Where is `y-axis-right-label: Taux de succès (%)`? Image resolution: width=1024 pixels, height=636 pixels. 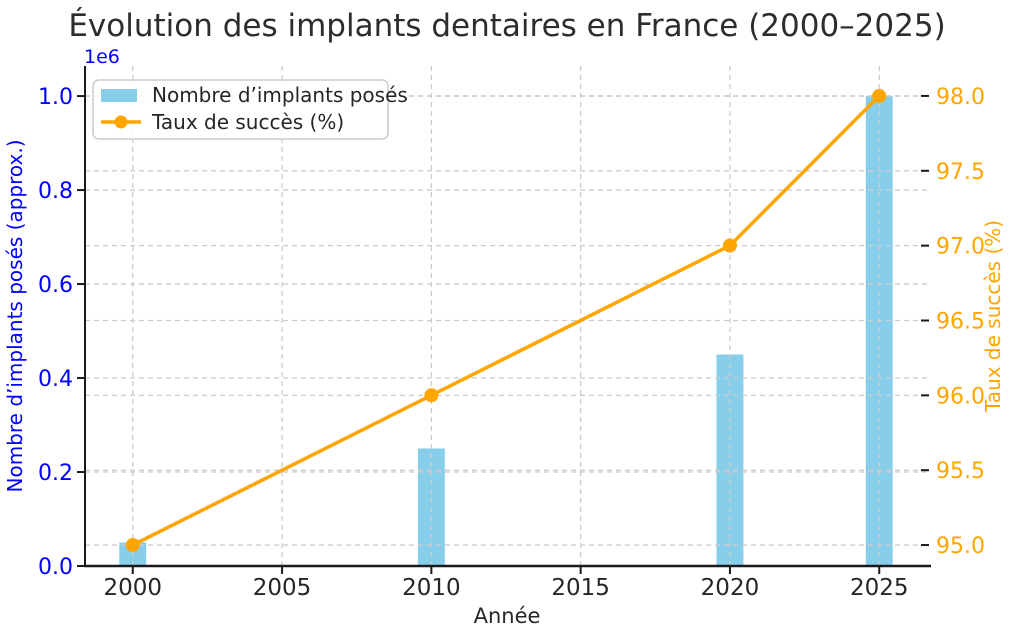
y-axis-right-label: Taux de succès (%) is located at coordinates (993, 316).